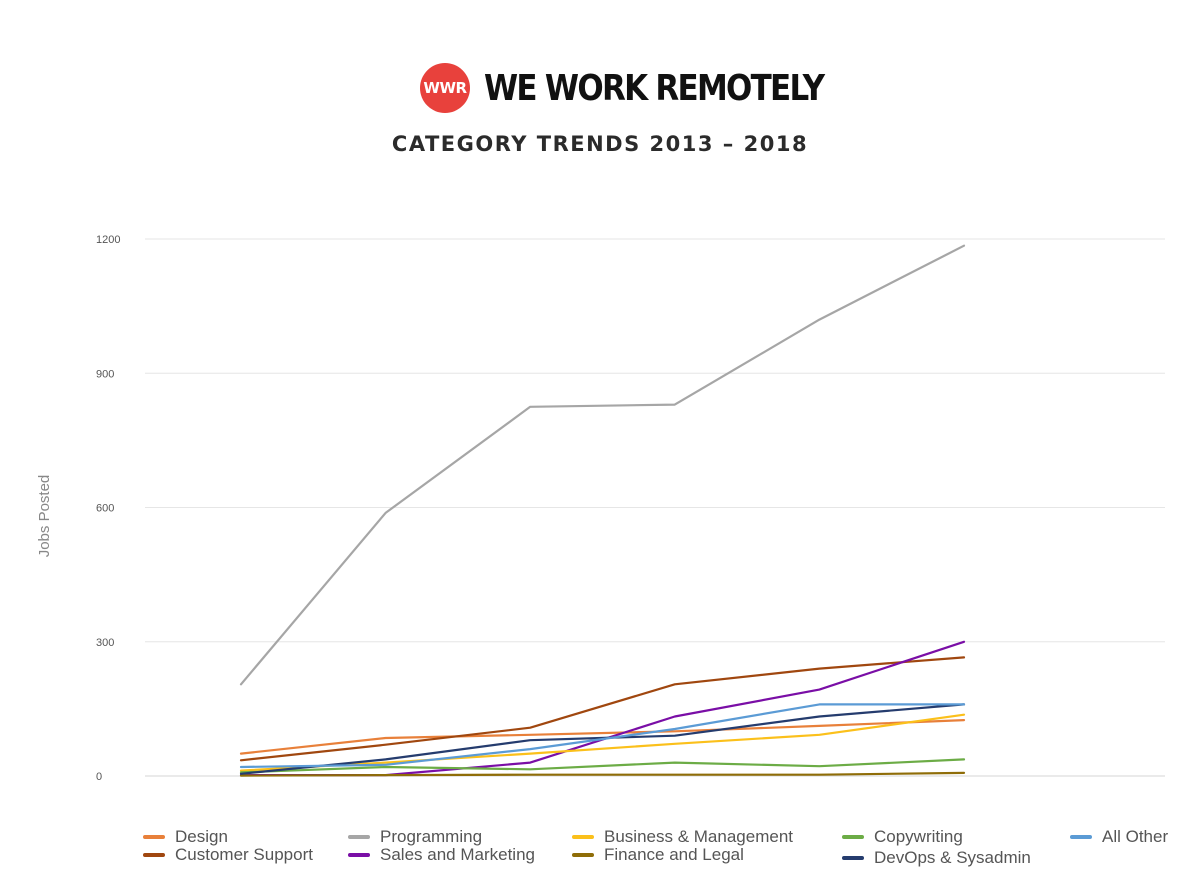 The image size is (1200, 886). What do you see at coordinates (105, 509) in the screenshot?
I see `y-tick-label: 600` at bounding box center [105, 509].